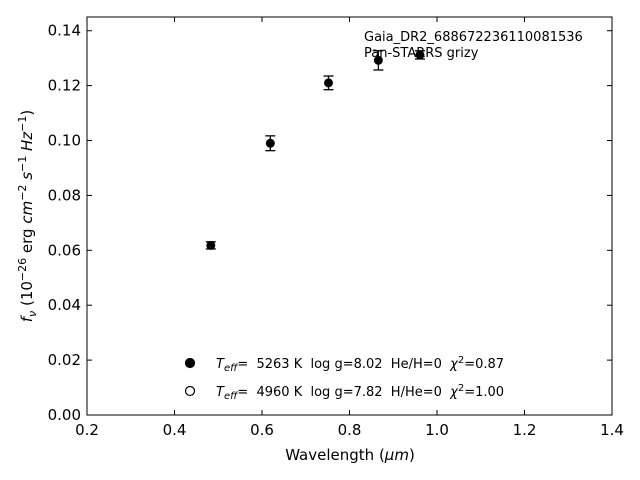 This screenshot has width=640, height=480. Describe the element at coordinates (343, 392) in the screenshot. I see `legend-text-part: = 4960 K log g=7.82 H/He=0` at that location.